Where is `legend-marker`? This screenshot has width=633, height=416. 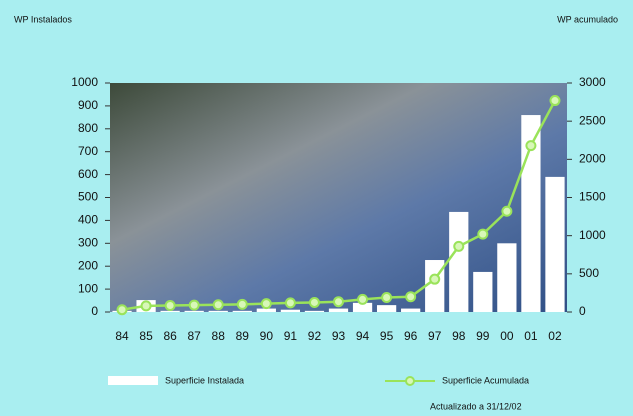
legend-marker is located at coordinates (410, 381).